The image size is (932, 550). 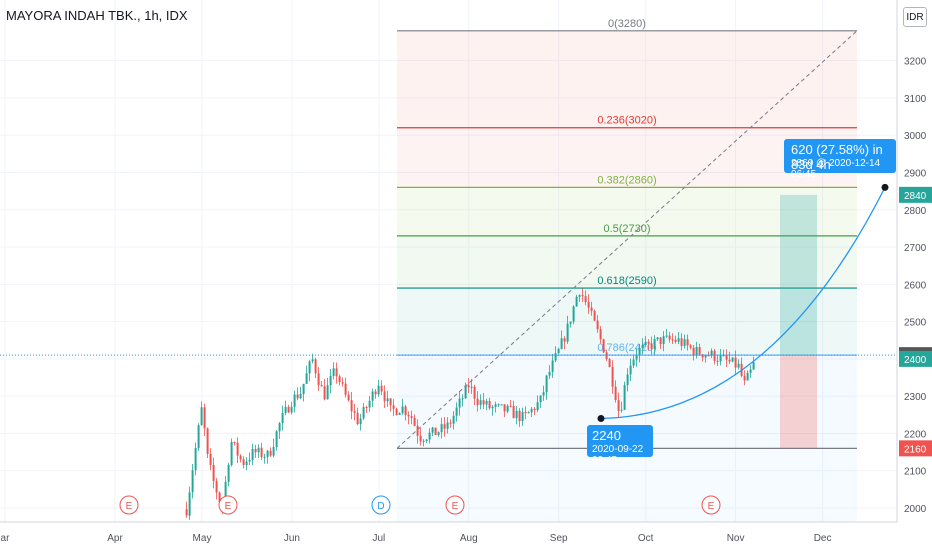 I want to click on event-marker-label: D, so click(x=380, y=506).